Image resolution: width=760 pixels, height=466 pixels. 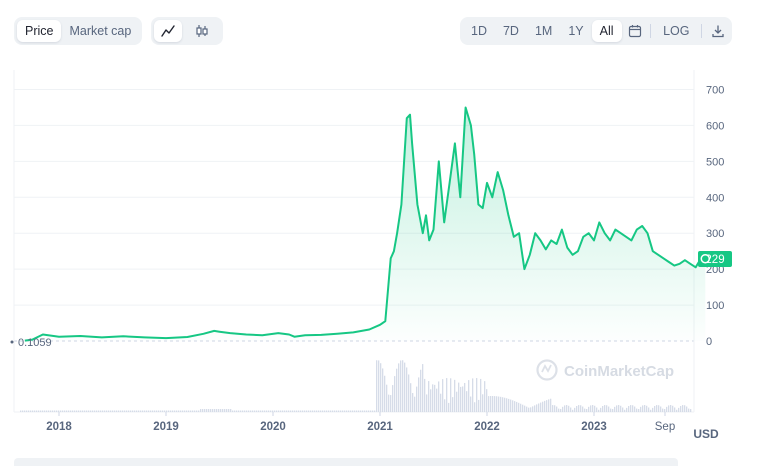 I want to click on market-cap-tab: Market cap, so click(x=100, y=31).